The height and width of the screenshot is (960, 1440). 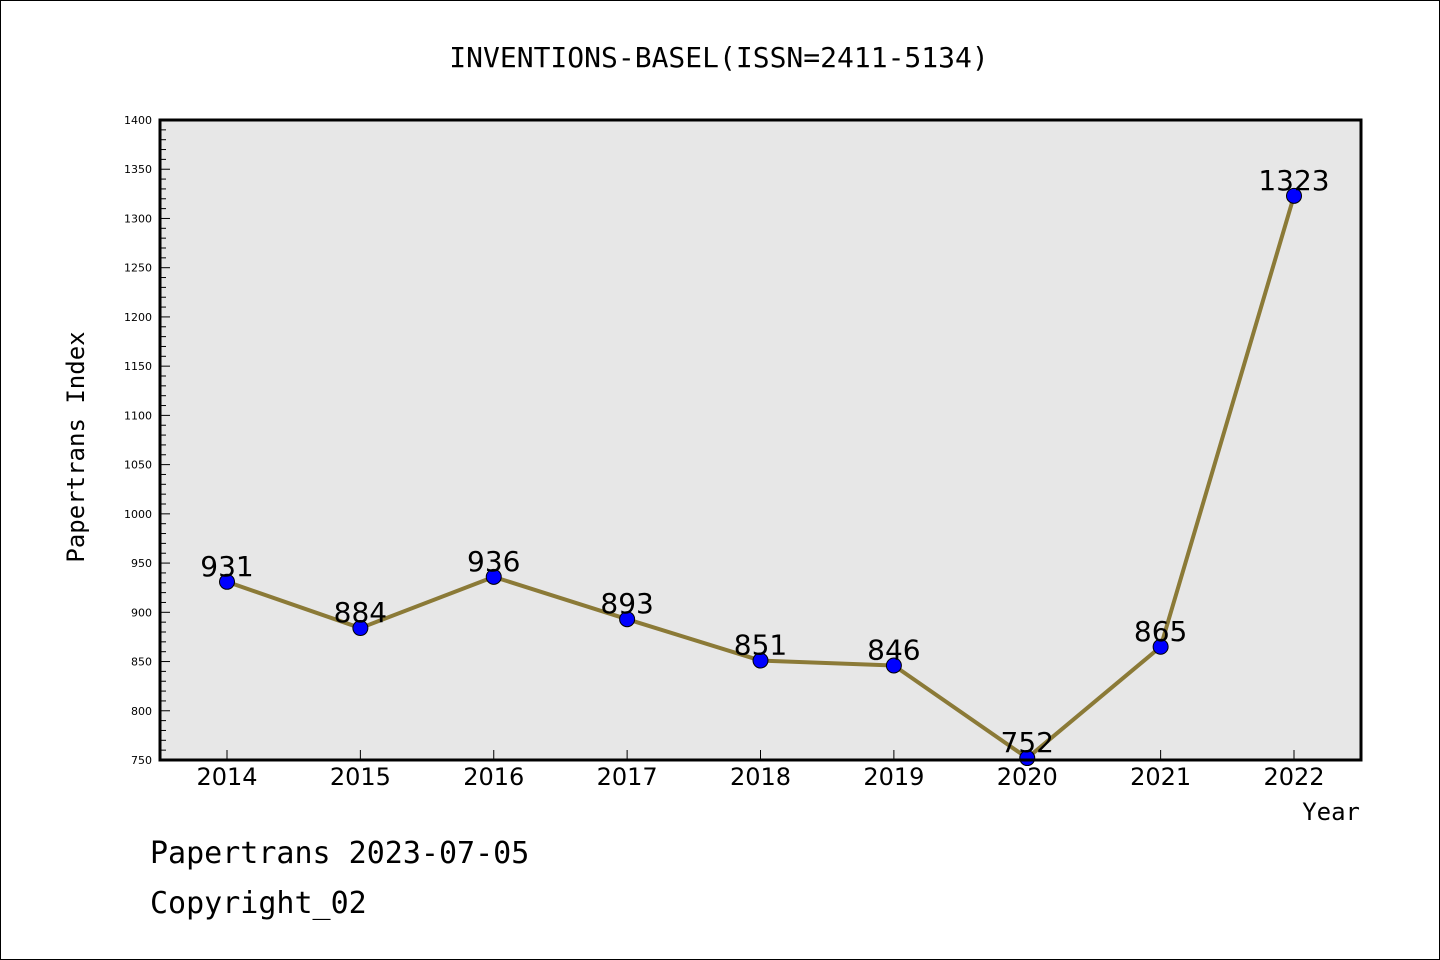 I want to click on y-axis-label: Papertrans Index, so click(x=76, y=446).